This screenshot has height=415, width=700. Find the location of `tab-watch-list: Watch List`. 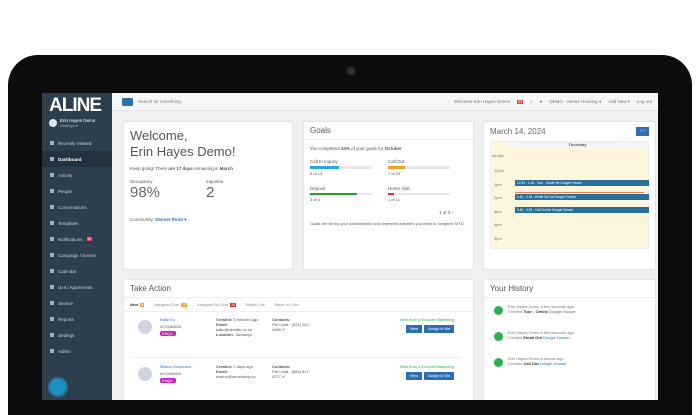

tab-watch-list: Watch List is located at coordinates (255, 304).